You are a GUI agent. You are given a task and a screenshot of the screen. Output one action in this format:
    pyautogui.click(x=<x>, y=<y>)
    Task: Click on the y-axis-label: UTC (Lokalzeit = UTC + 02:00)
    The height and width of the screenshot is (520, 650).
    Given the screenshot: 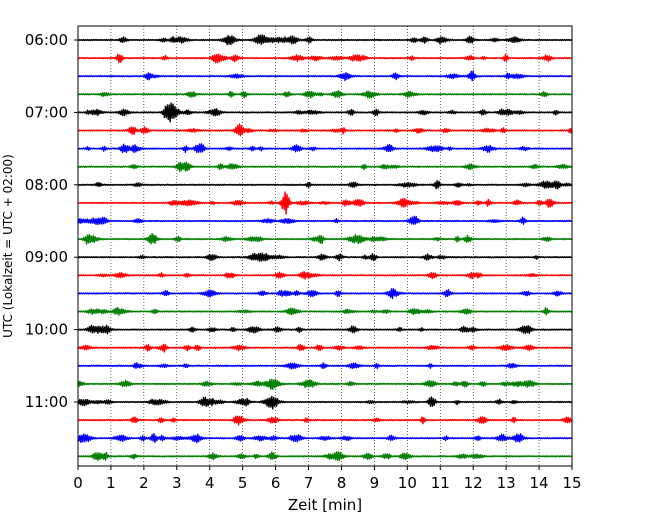 What is the action you would take?
    pyautogui.click(x=8, y=246)
    